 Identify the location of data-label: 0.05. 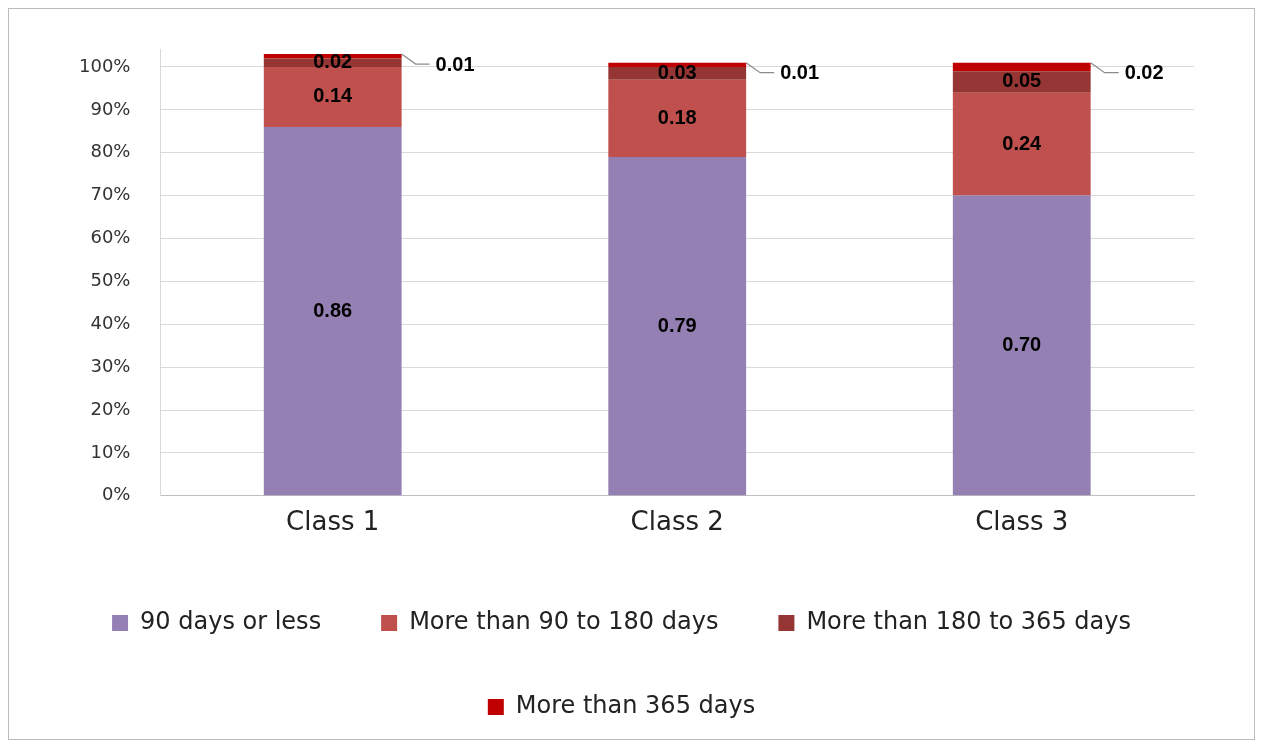
(1022, 80).